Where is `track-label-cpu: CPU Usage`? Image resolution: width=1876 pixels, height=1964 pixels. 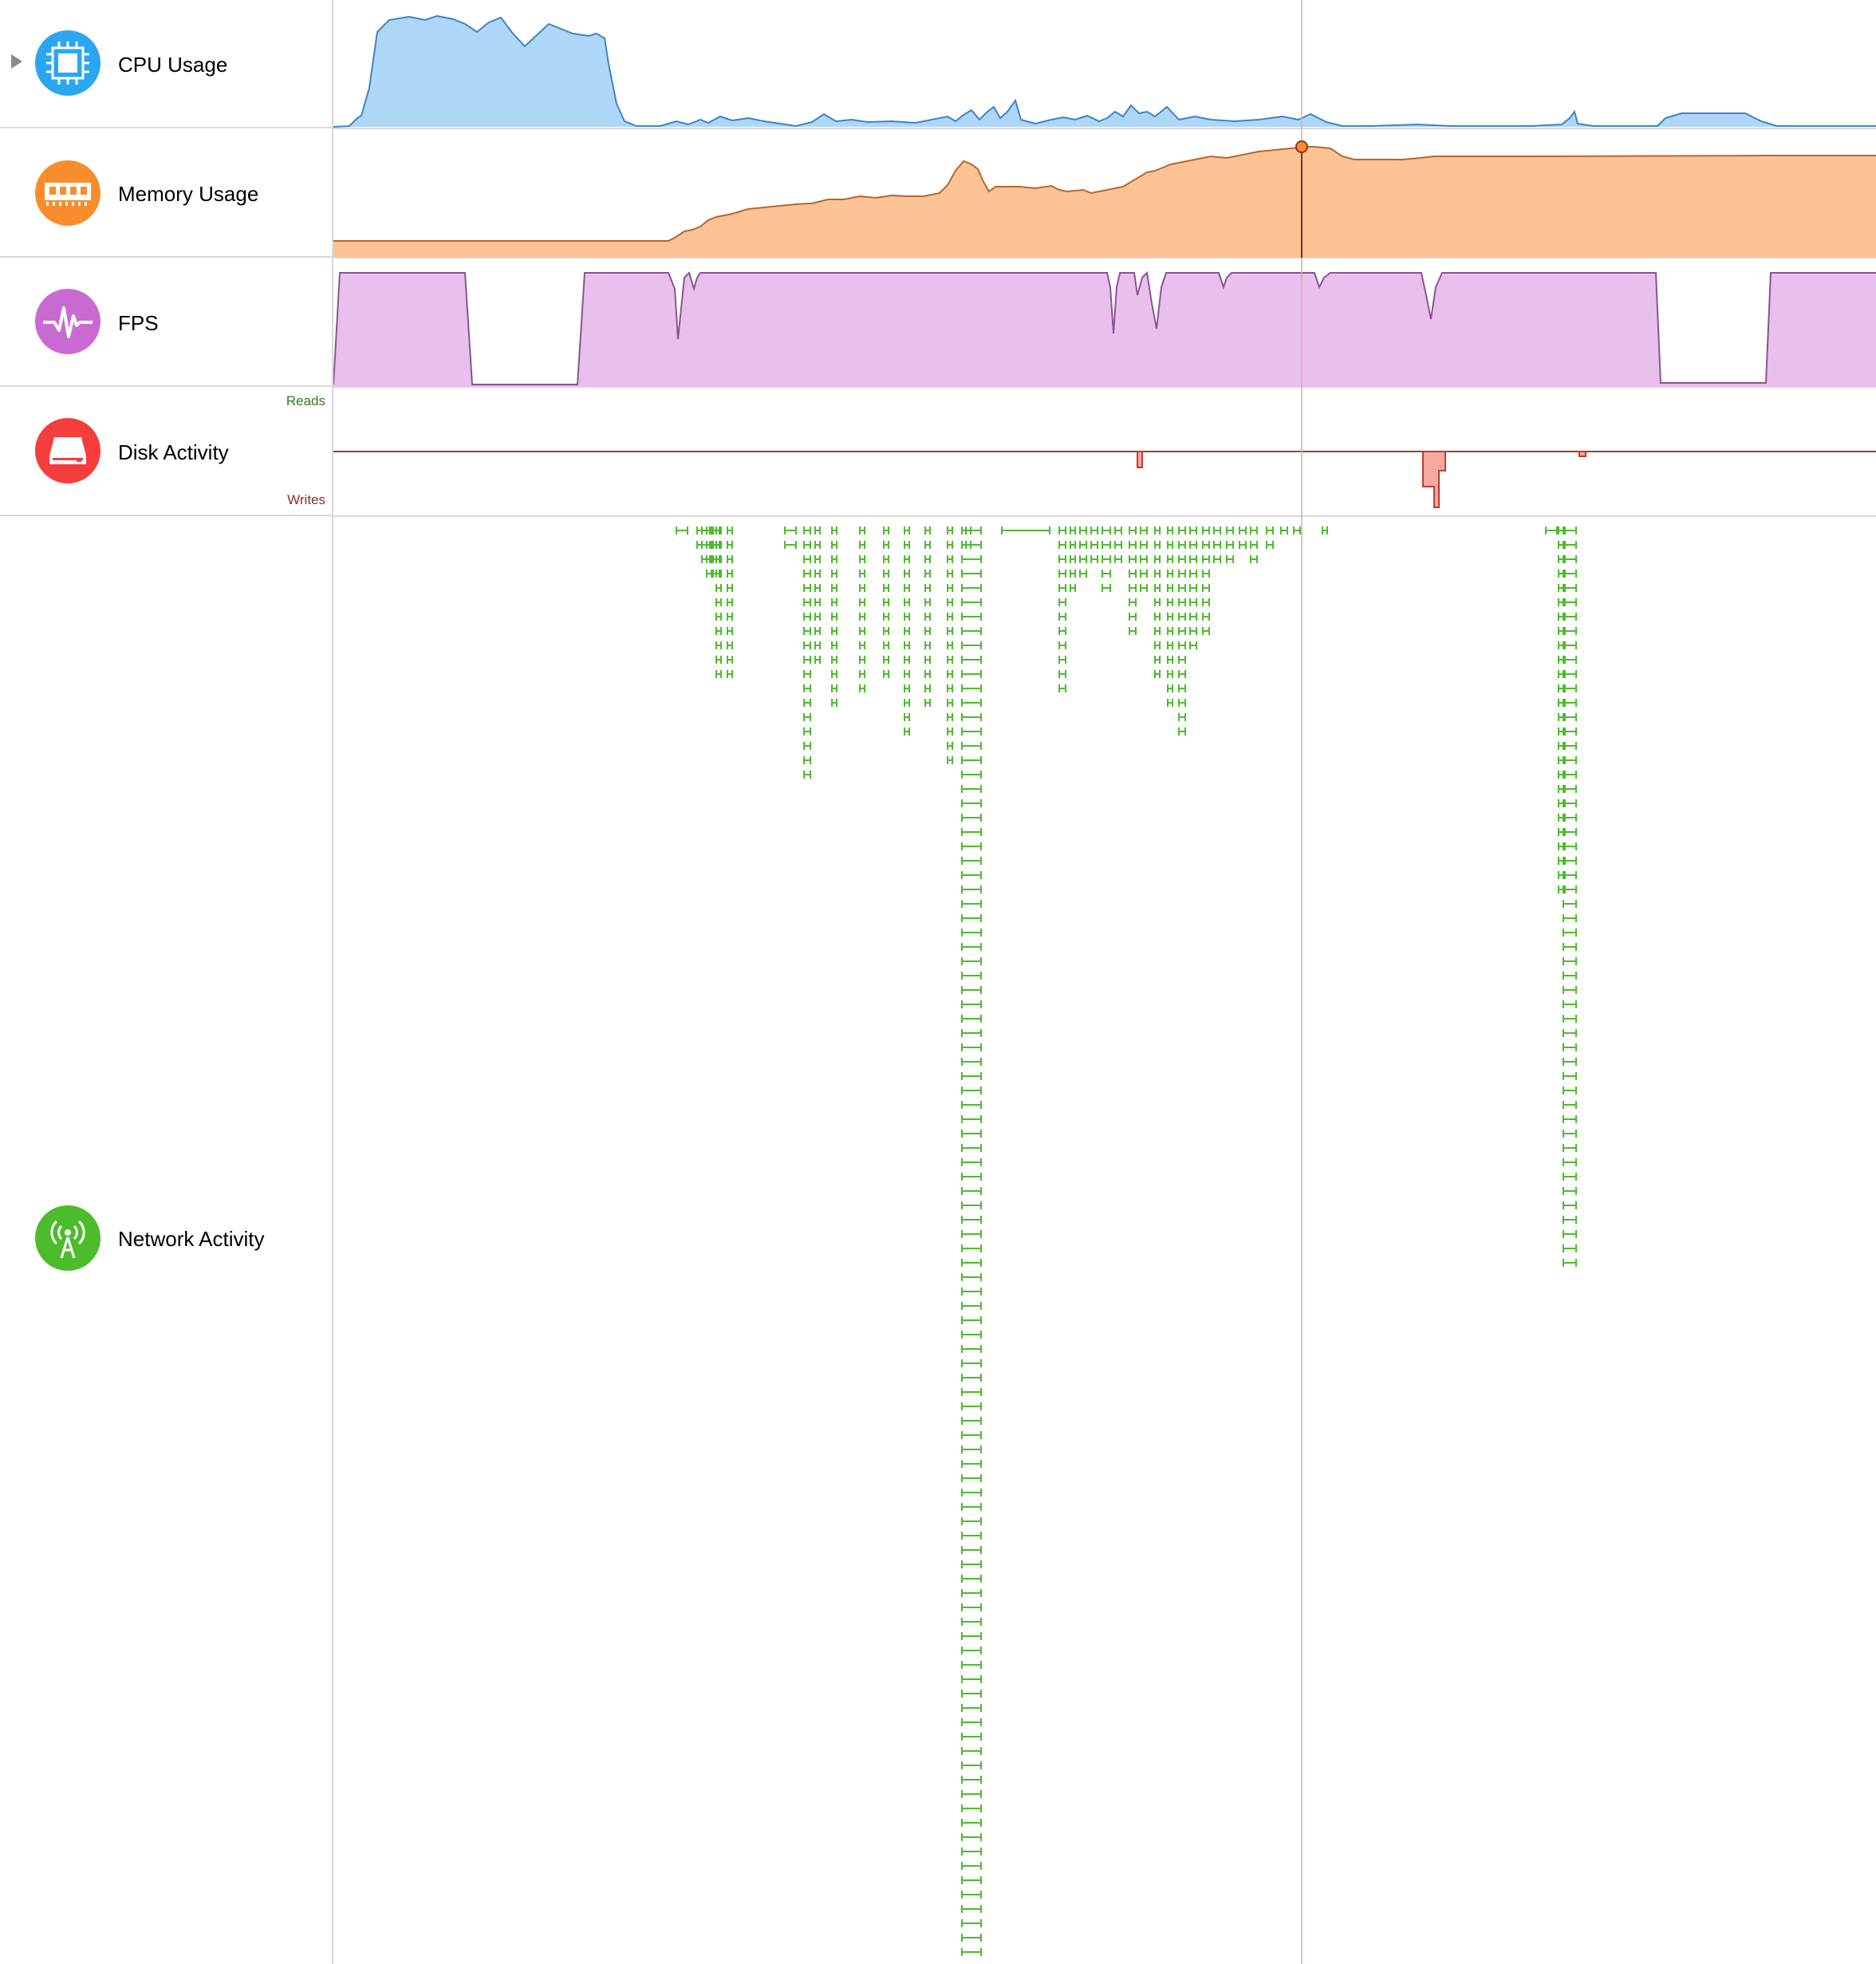 track-label-cpu: CPU Usage is located at coordinates (173, 65).